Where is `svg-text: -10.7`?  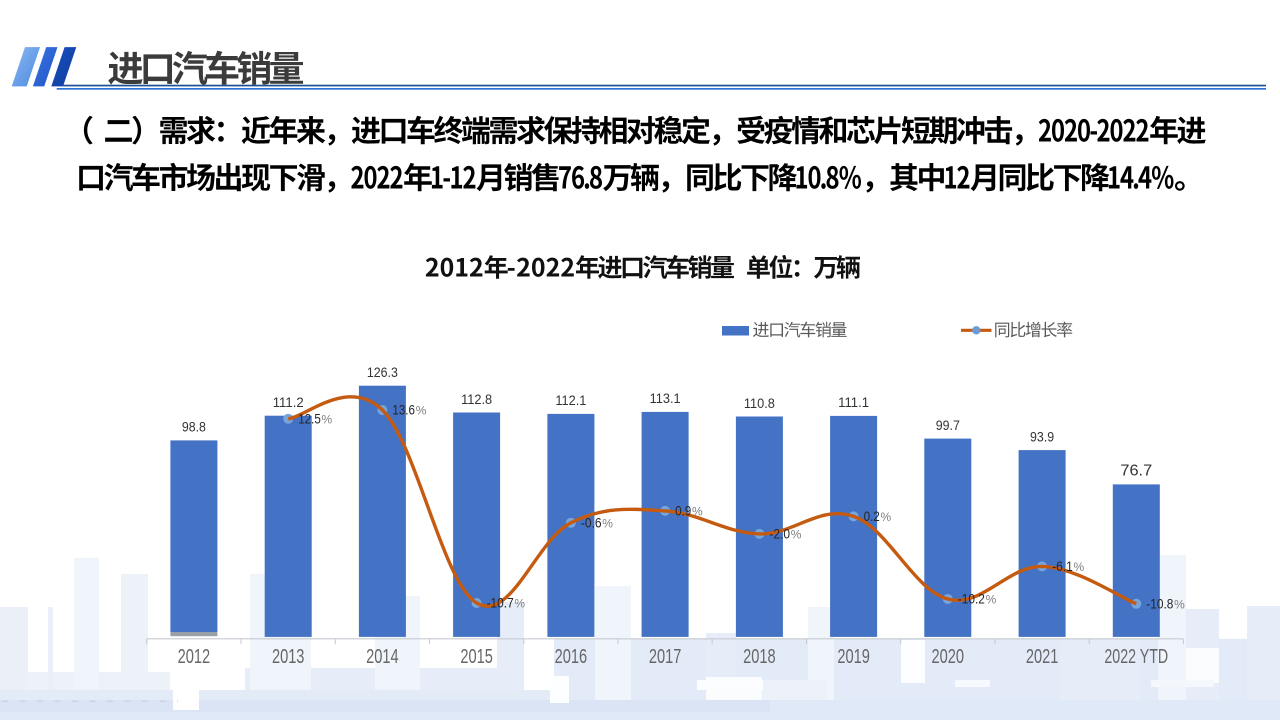 svg-text: -10.7 is located at coordinates (500, 603).